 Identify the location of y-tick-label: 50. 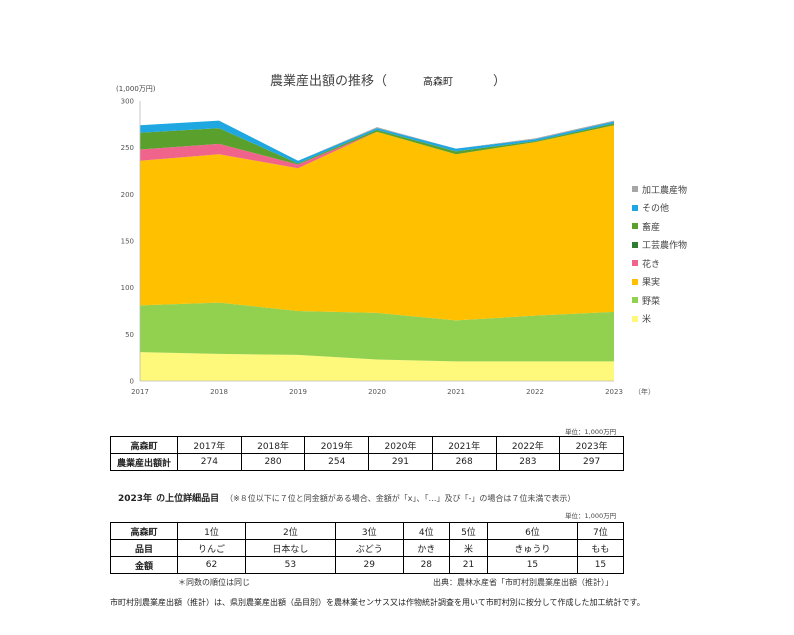
(129, 335).